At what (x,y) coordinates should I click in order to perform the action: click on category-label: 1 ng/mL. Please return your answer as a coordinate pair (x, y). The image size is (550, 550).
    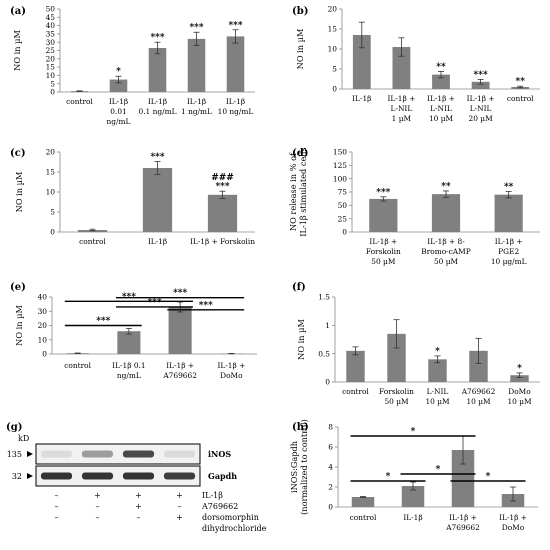
    Looking at the image, I should click on (196, 111).